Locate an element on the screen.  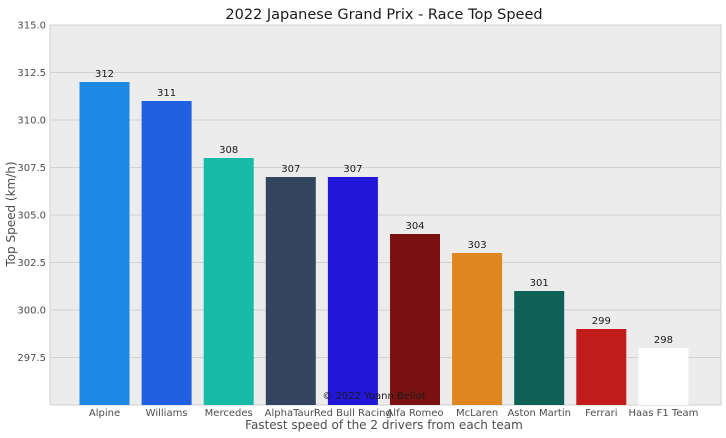
x-tick-label: Williams is located at coordinates (167, 413).